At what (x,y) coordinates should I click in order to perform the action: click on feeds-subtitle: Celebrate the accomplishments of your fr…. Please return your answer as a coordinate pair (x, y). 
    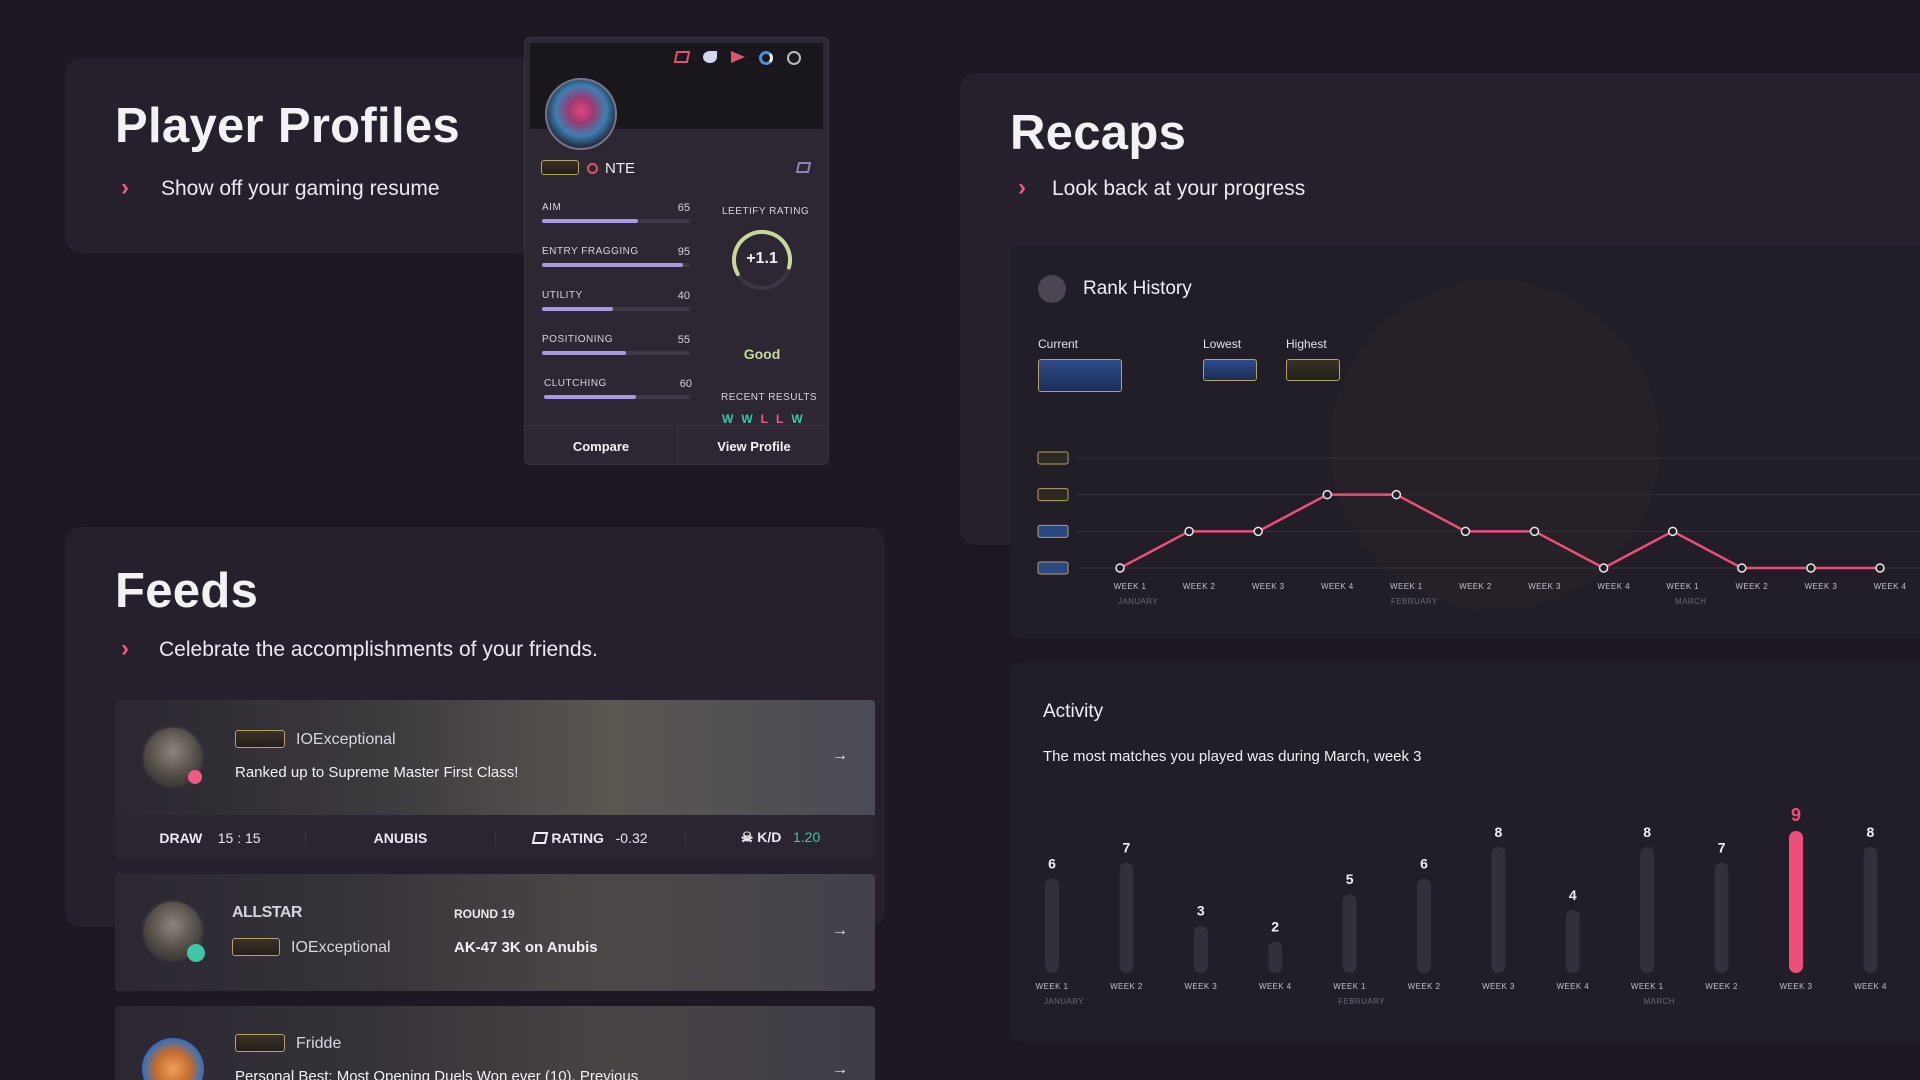
    Looking at the image, I should click on (378, 649).